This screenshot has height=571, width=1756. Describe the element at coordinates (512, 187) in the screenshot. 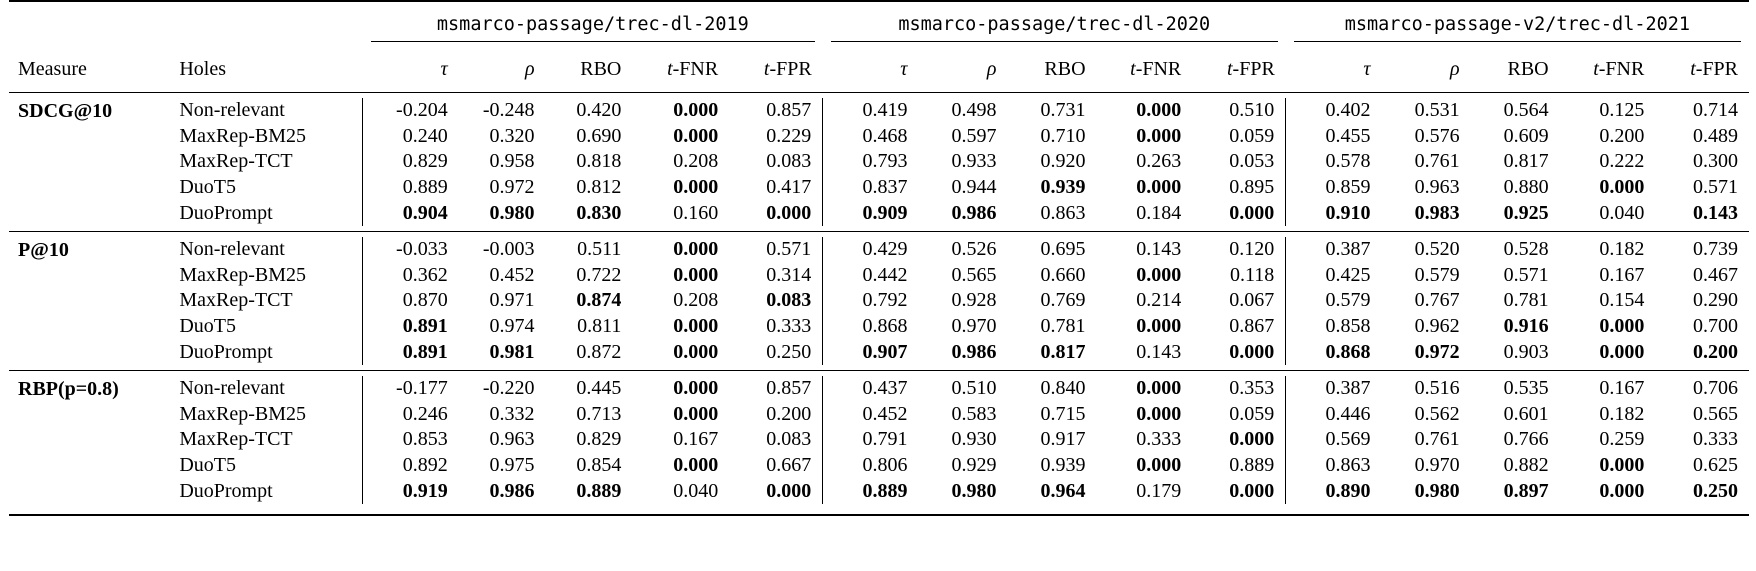

I see `table-cell: 0.972` at that location.